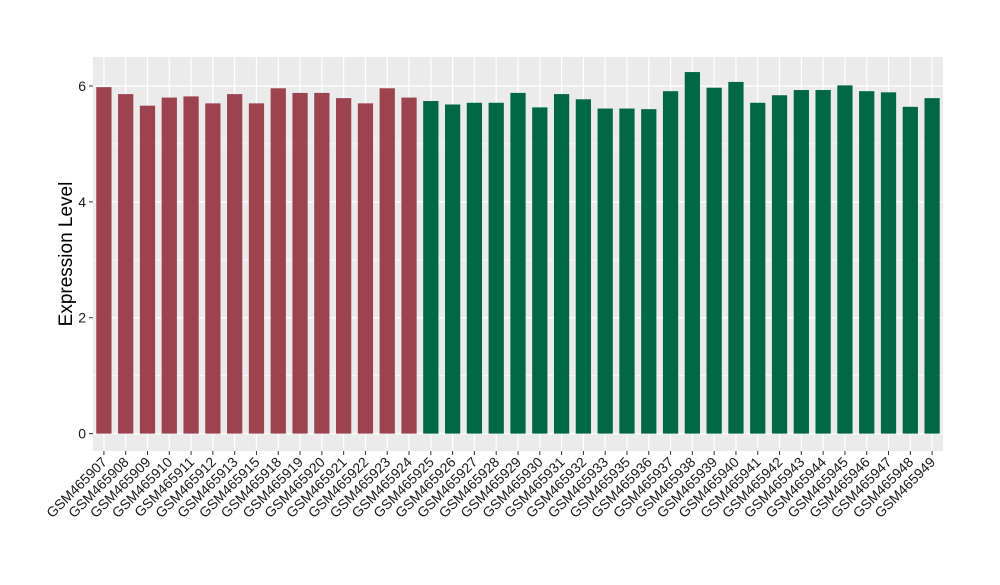 This screenshot has height=585, width=1000. Describe the element at coordinates (736, 257) in the screenshot. I see `bar-GSM465940` at that location.